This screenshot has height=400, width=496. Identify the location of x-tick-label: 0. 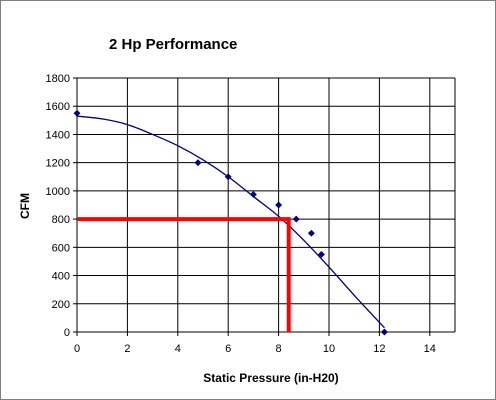
(77, 349).